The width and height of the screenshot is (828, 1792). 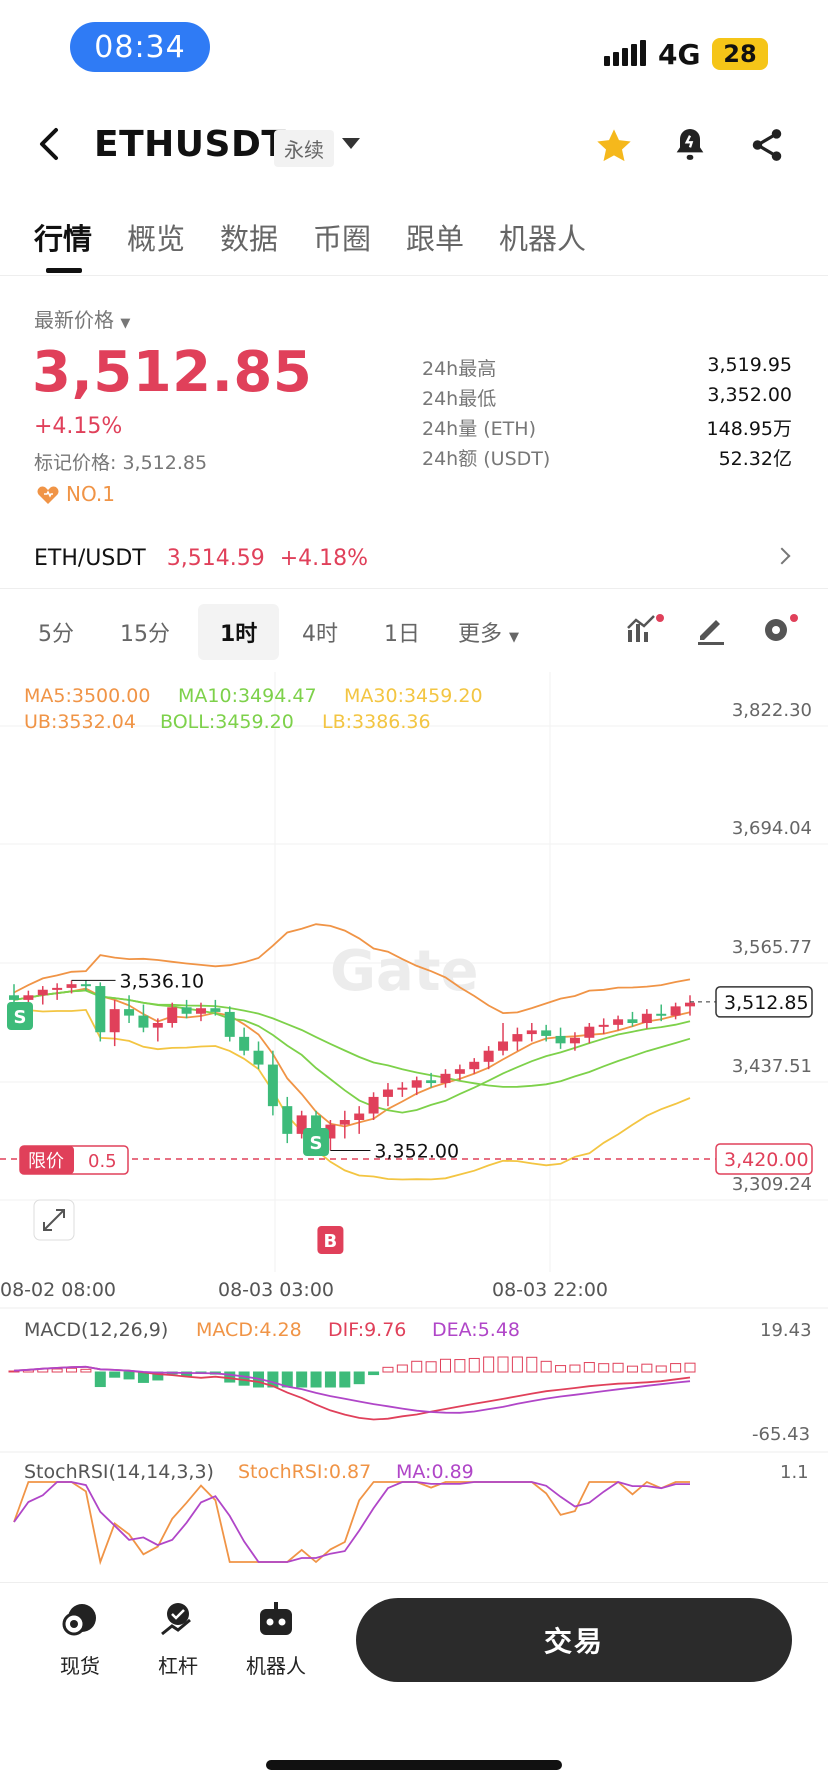 What do you see at coordinates (645, 629) in the screenshot?
I see `indicators-icon` at bounding box center [645, 629].